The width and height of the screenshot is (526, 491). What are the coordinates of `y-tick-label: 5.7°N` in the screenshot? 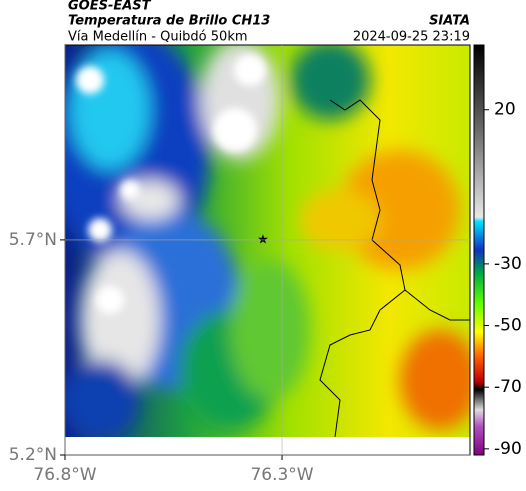 It's located at (33, 240).